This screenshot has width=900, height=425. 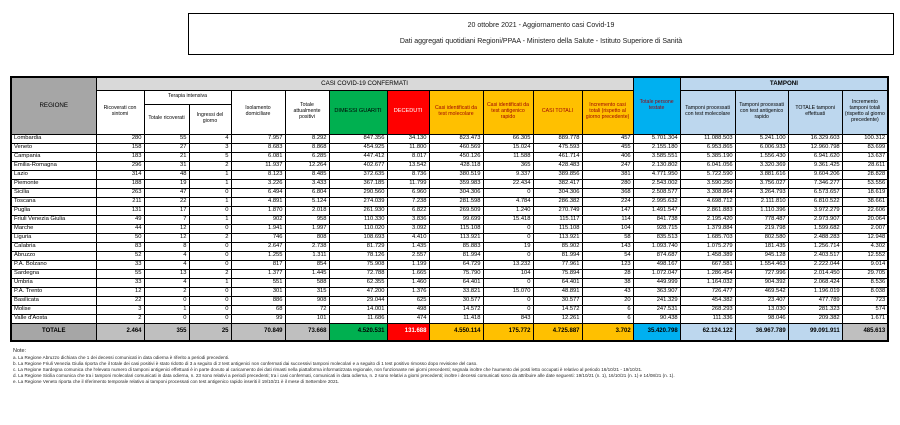 What do you see at coordinates (258, 183) in the screenshot?
I see `cell-isolamento: 3.226` at bounding box center [258, 183].